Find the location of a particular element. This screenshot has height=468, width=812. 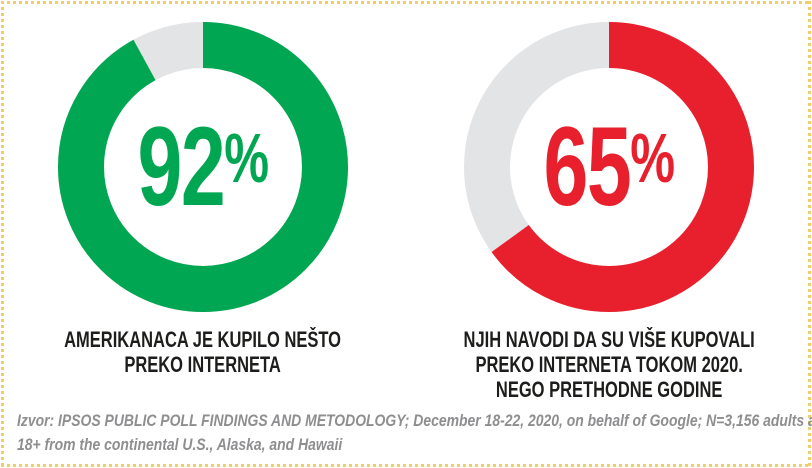

caption-right-line-1: NJIH NAVODI DA SU VIŠE KUPOVALI is located at coordinates (609, 339).